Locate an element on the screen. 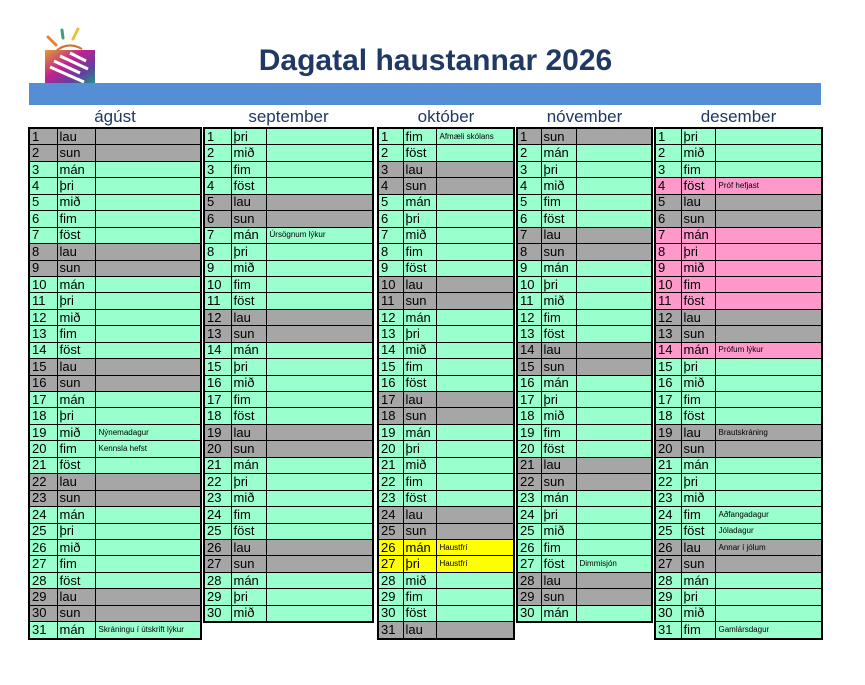  day-row: 24 mán is located at coordinates (115, 515).